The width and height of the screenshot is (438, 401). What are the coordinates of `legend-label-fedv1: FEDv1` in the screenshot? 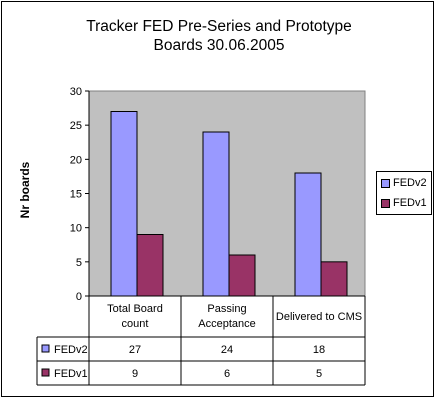 It's located at (410, 203).